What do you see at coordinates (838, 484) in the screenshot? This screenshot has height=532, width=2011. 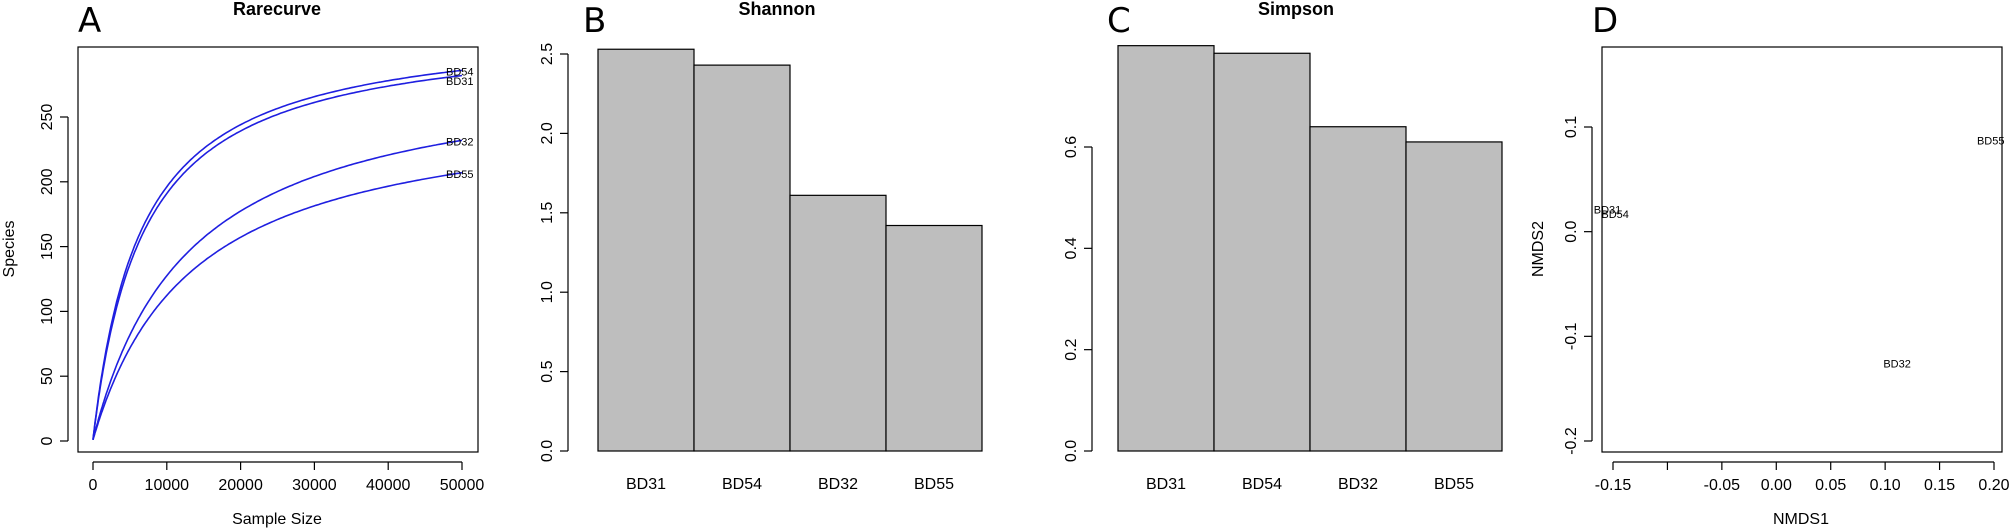 I see `shannon-category-label: BD32` at bounding box center [838, 484].